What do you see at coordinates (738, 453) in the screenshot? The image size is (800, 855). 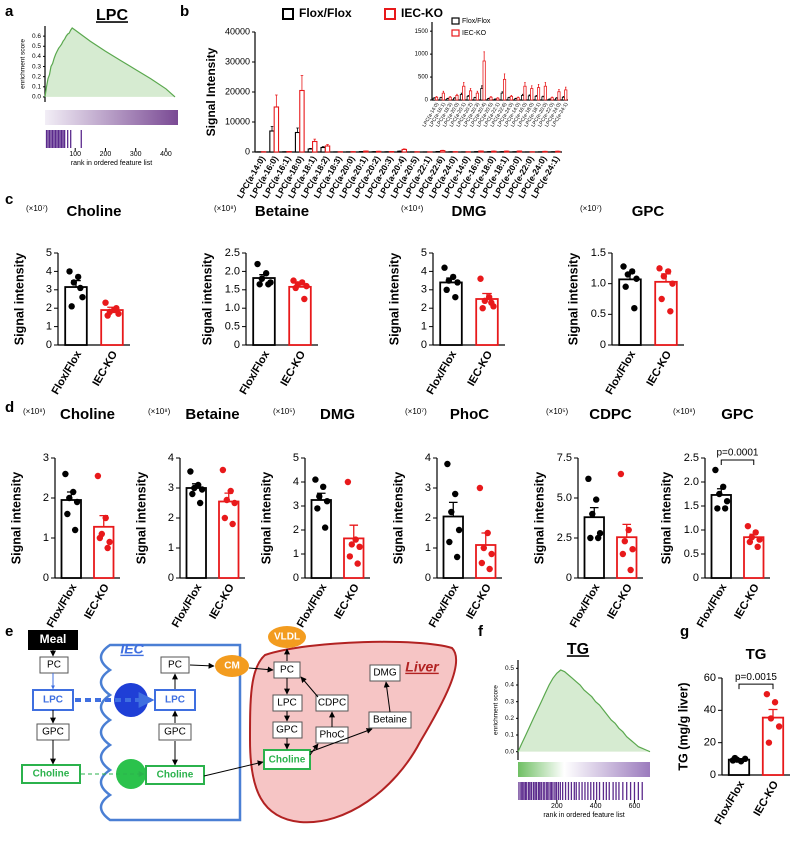 I see `annotation: p=0.0001` at bounding box center [738, 453].